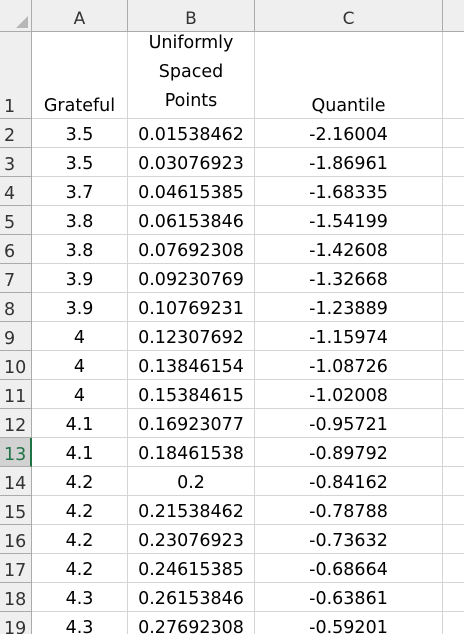  Describe the element at coordinates (453, 336) in the screenshot. I see `cell-d9` at that location.